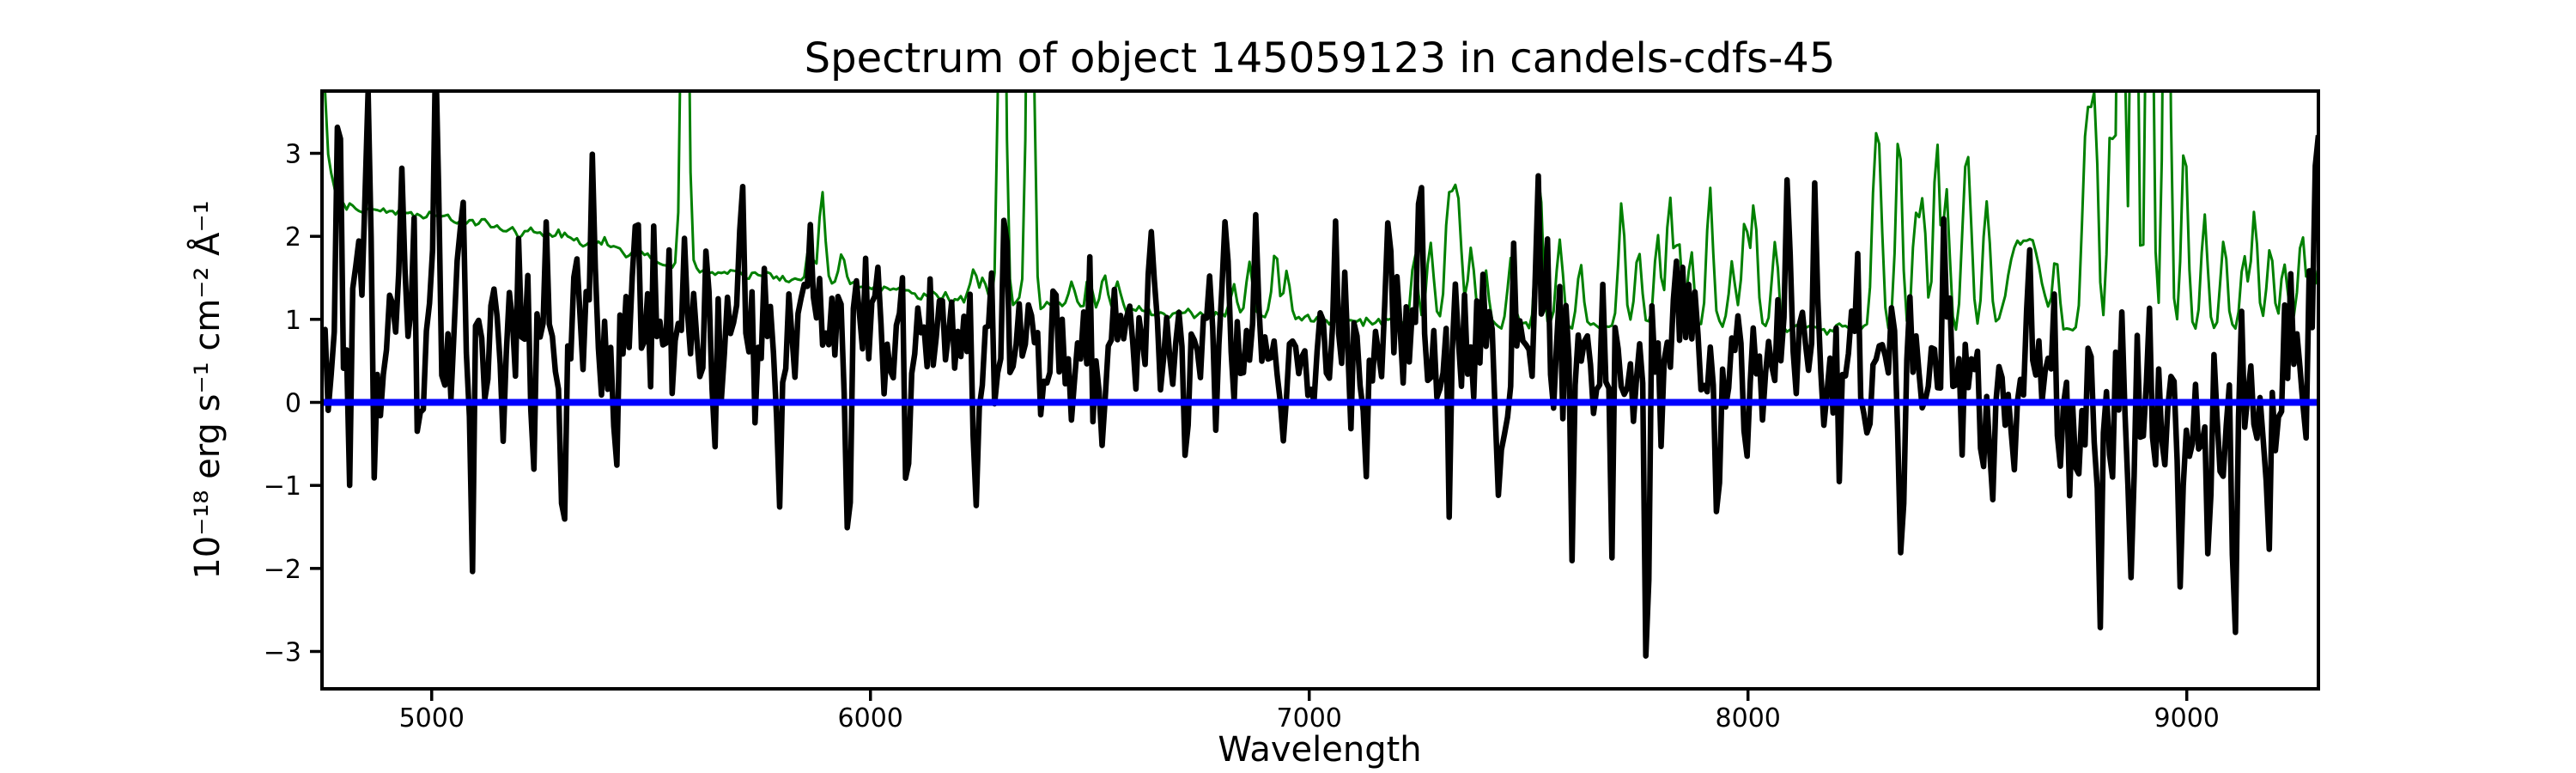  I want to click on ytick-label: 1, so click(293, 321).